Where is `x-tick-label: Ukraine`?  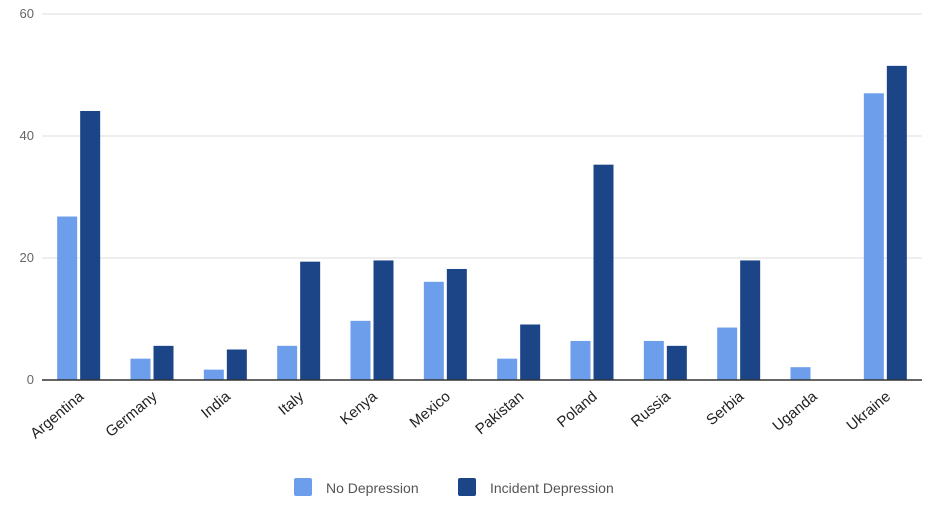 x-tick-label: Ukraine is located at coordinates (868, 411).